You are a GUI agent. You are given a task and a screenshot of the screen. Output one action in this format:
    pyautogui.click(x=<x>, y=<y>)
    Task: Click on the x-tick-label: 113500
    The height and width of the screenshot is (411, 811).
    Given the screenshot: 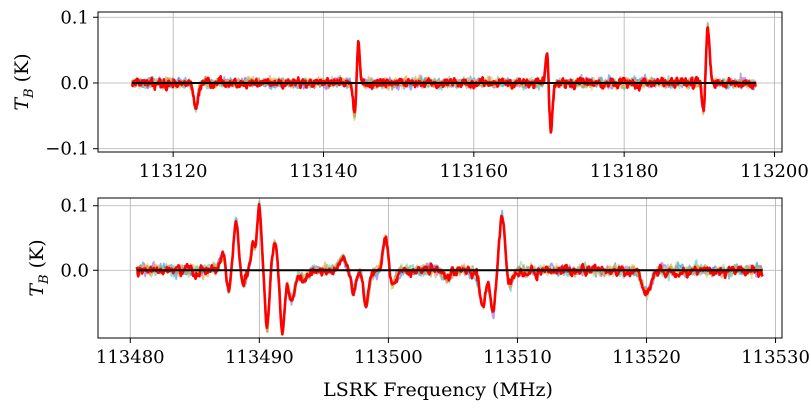 What is the action you would take?
    pyautogui.click(x=388, y=357)
    